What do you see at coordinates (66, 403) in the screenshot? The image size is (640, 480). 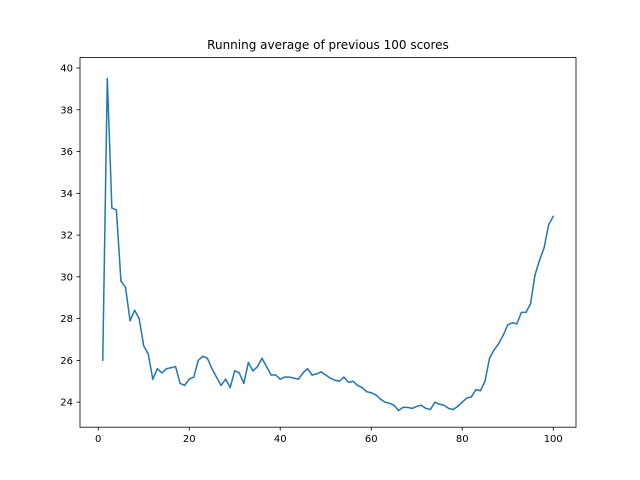 I see `y-tick-label: 24` at bounding box center [66, 403].